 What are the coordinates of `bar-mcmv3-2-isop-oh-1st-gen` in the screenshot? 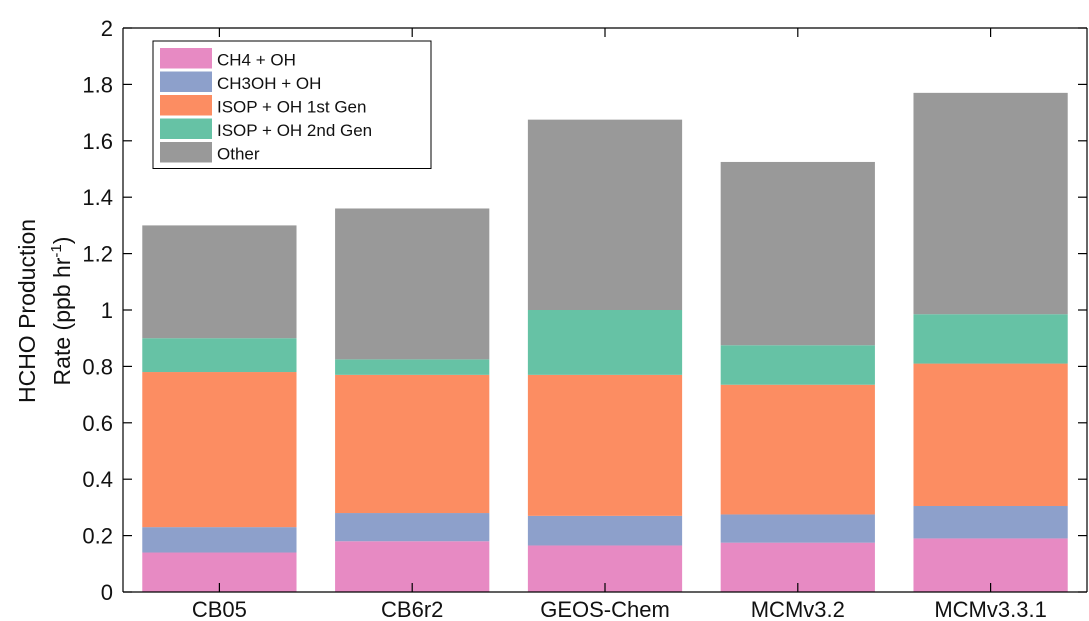 It's located at (797, 449).